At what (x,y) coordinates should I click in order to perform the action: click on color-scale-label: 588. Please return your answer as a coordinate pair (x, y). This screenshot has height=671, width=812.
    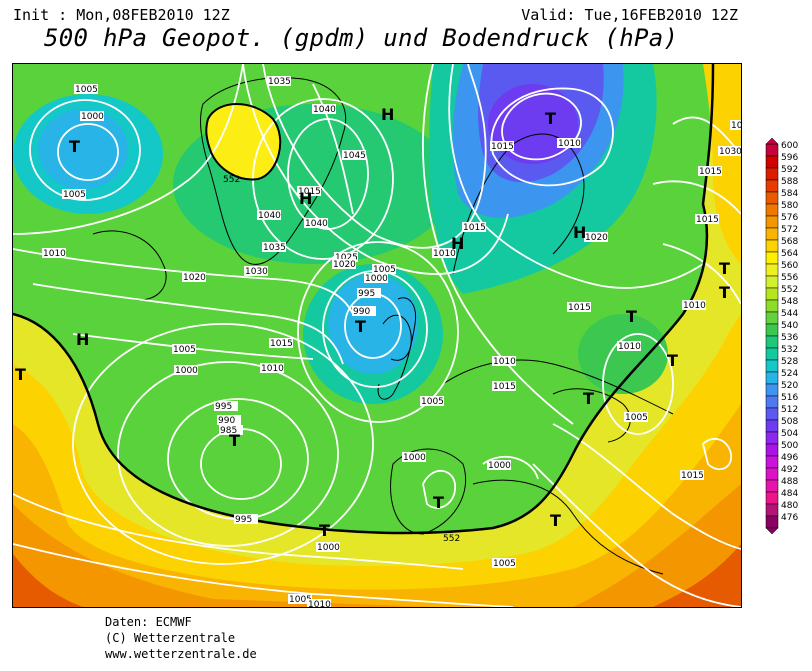
    Looking at the image, I should click on (789, 182).